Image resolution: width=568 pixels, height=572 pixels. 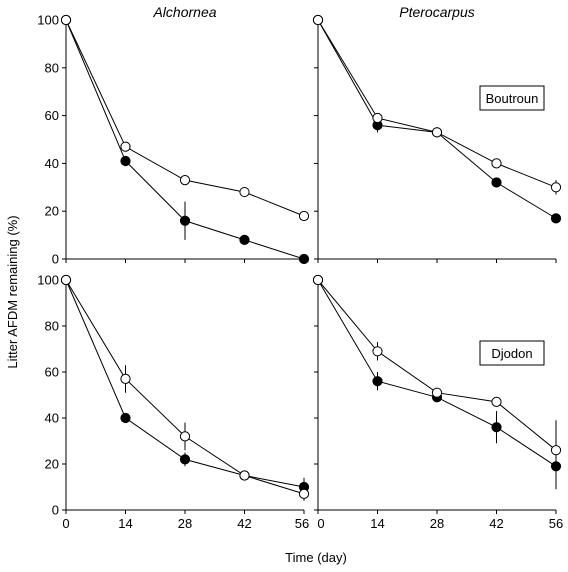 What do you see at coordinates (184, 12) in the screenshot?
I see `column-title: Alchornea` at bounding box center [184, 12].